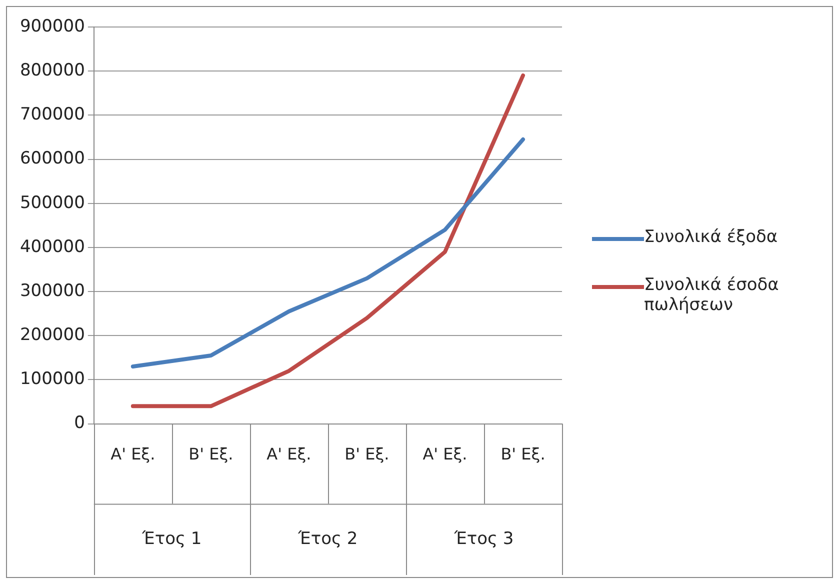 This screenshot has width=839, height=583. Describe the element at coordinates (52, 246) in the screenshot. I see `y-tick-label: 400000` at that location.